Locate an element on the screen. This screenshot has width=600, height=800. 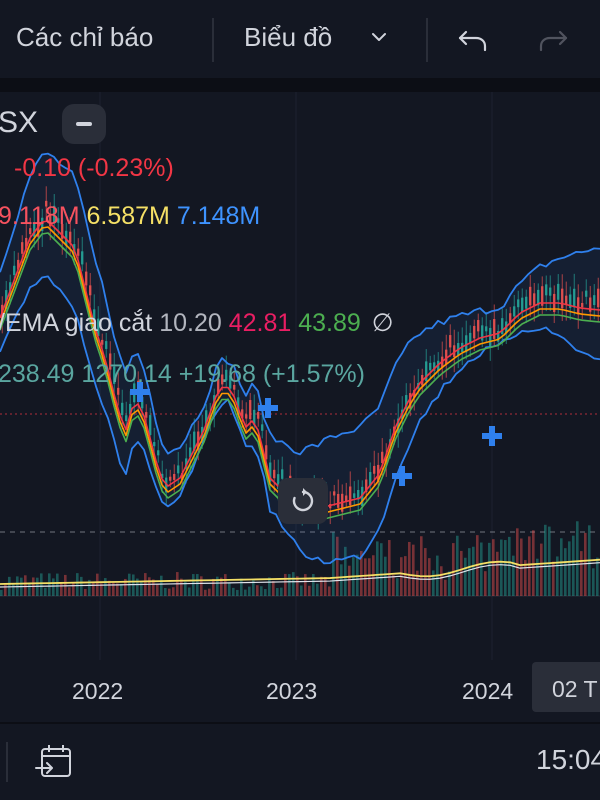
index-line-secondary is located at coordinates (300, 575).